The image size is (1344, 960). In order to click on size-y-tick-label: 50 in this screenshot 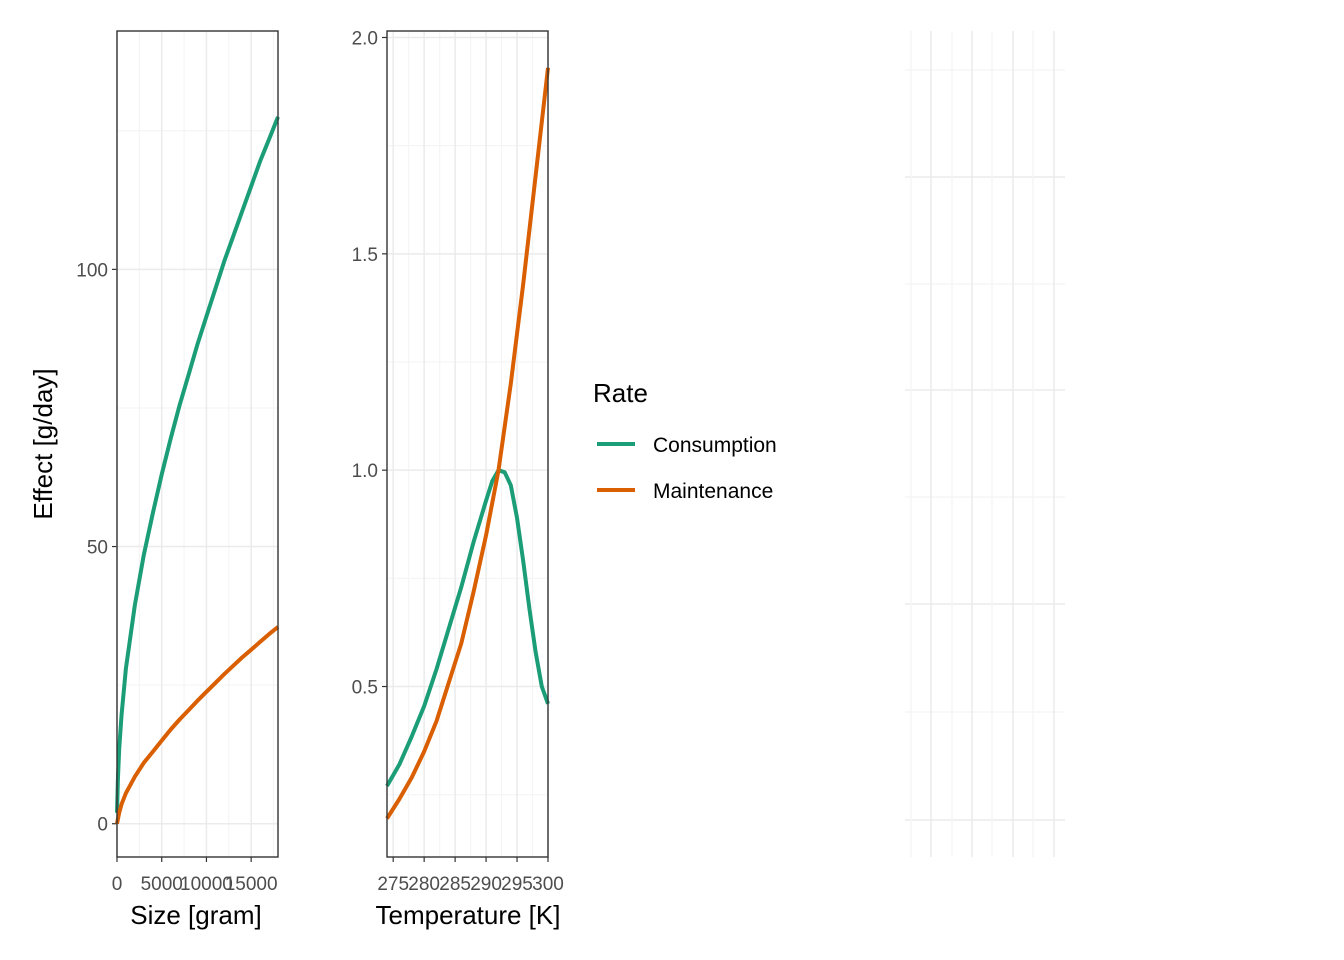, I will do `click(97, 548)`.